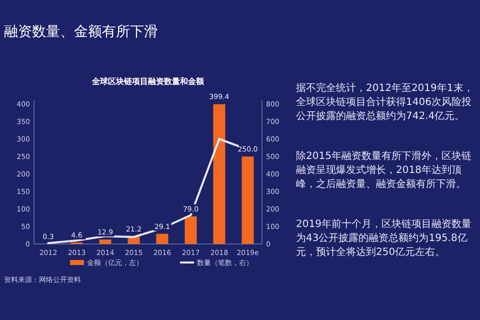 Image resolution: width=480 pixels, height=320 pixels. What do you see at coordinates (384, 239) in the screenshot?
I see `text: 2019年前十个月，区块链项目融资数量为43公开披露的融资总额约为195.8亿元，预计全将达到250亿元左右。` at bounding box center [384, 239].